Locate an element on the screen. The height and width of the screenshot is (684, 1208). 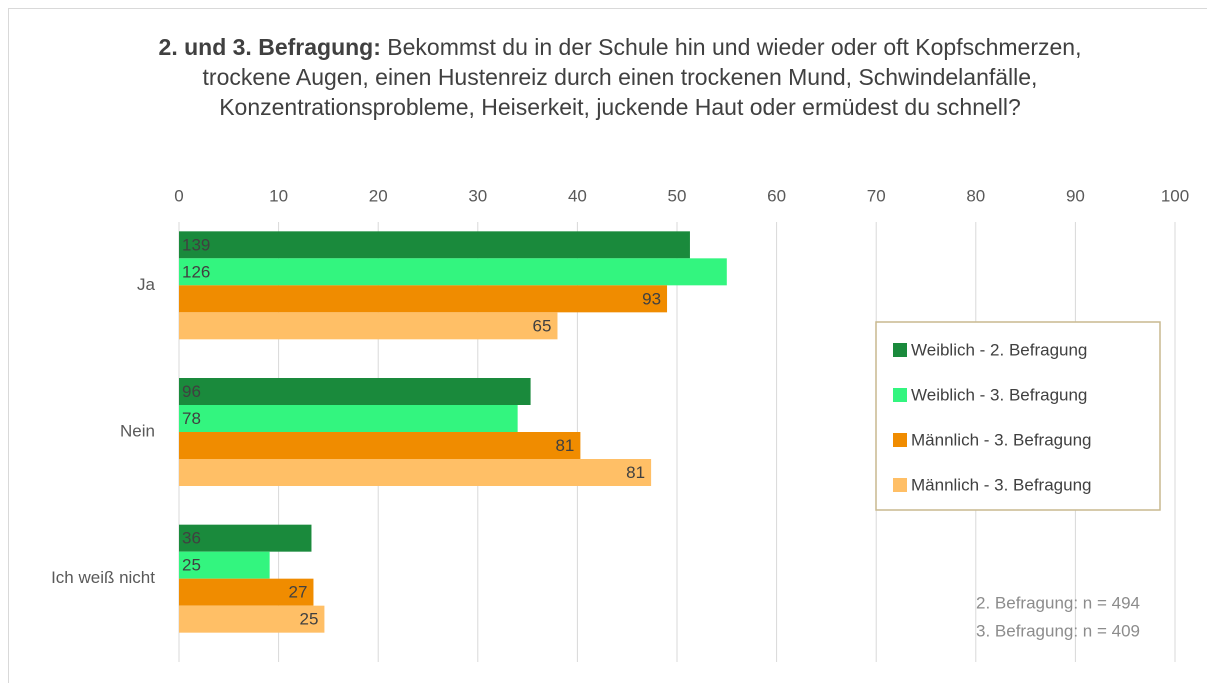
annotation: 3. Befragung: n = 409 is located at coordinates (1058, 630).